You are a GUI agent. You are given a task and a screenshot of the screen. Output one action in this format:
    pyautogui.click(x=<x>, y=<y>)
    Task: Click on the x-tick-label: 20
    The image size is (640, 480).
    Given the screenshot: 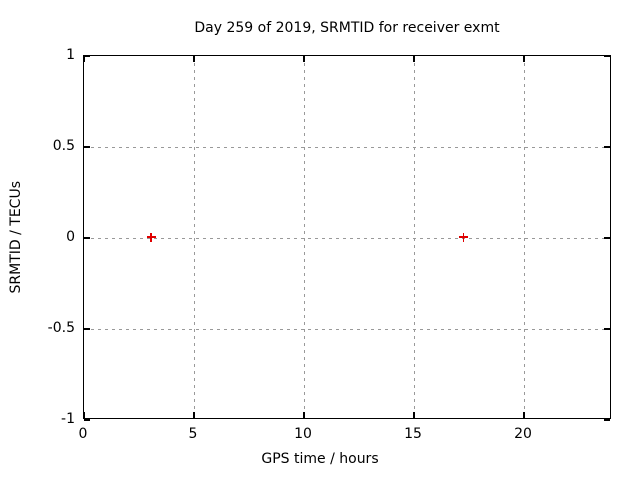 What is the action you would take?
    pyautogui.click(x=523, y=434)
    